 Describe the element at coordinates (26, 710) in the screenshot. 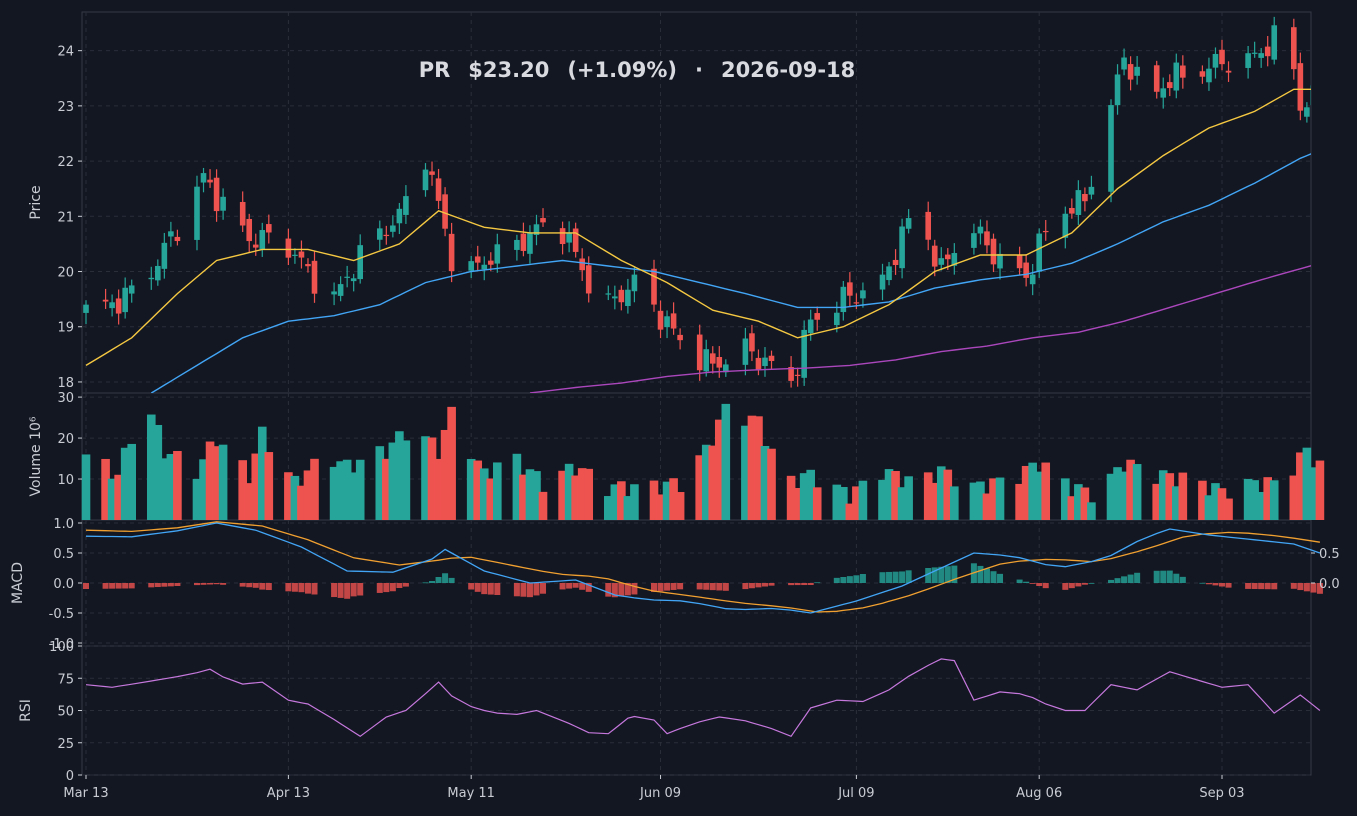

I see `panel-ylabel: RSI` at that location.